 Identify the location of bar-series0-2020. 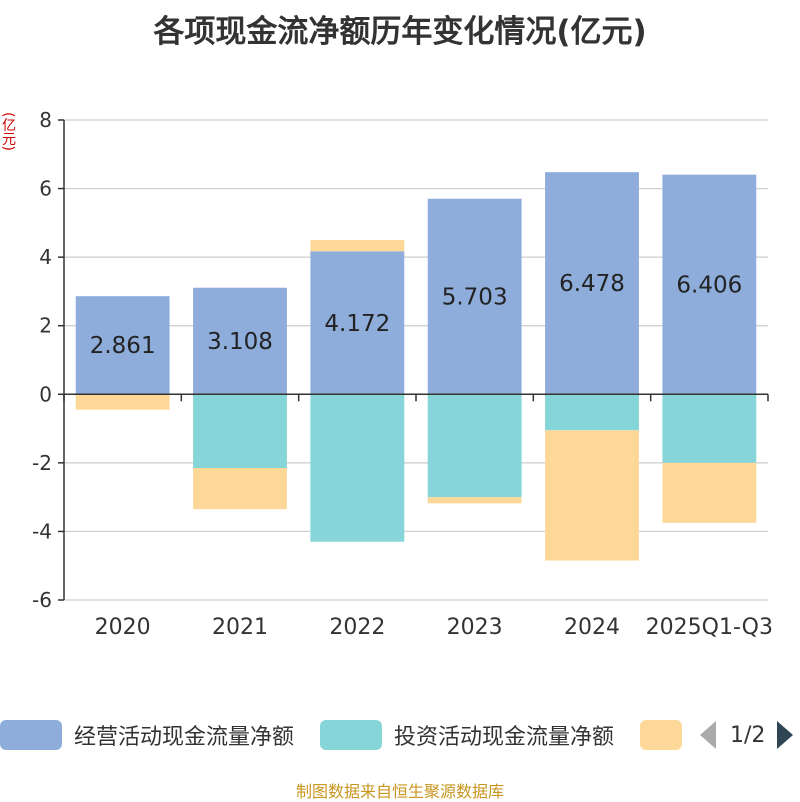
(122, 345).